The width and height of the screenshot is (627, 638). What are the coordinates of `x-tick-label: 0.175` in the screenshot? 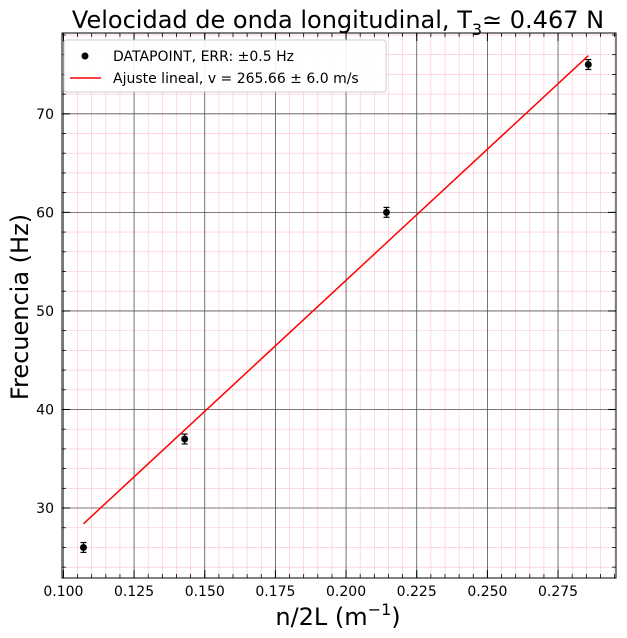 It's located at (275, 592).